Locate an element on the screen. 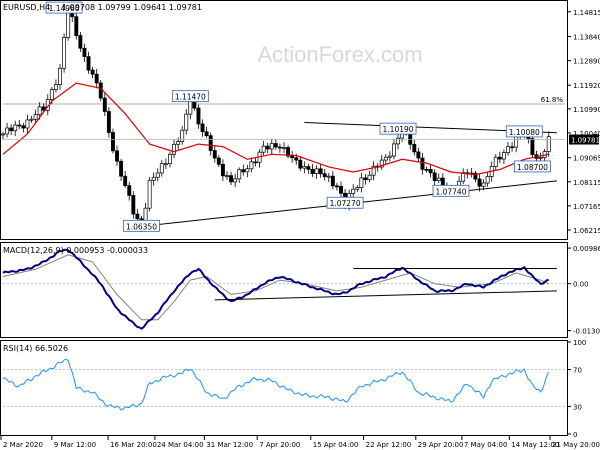 The width and height of the screenshot is (600, 450). x-tick-label: 14 May 12:00 is located at coordinates (535, 445).